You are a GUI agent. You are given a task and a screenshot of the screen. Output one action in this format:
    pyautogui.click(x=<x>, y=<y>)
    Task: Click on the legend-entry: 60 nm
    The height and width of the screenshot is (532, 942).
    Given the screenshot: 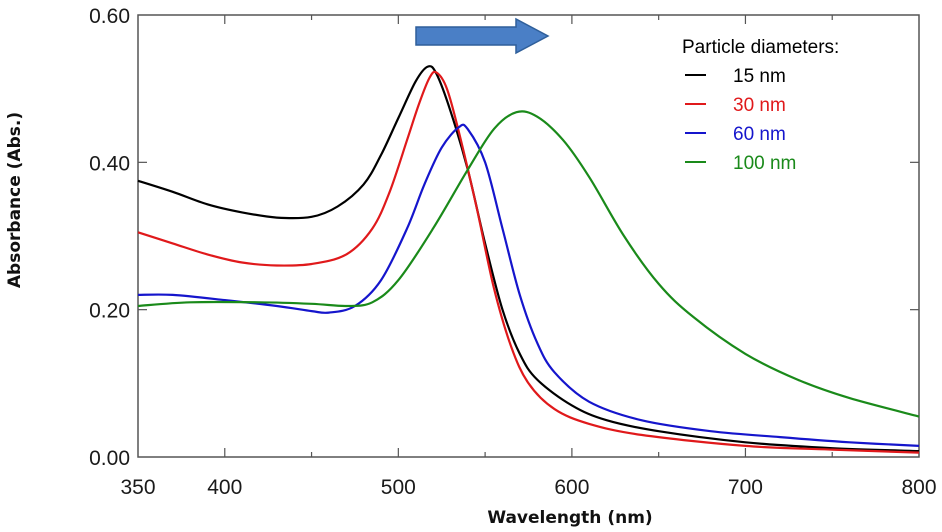 What is the action you would take?
    pyautogui.click(x=759, y=134)
    